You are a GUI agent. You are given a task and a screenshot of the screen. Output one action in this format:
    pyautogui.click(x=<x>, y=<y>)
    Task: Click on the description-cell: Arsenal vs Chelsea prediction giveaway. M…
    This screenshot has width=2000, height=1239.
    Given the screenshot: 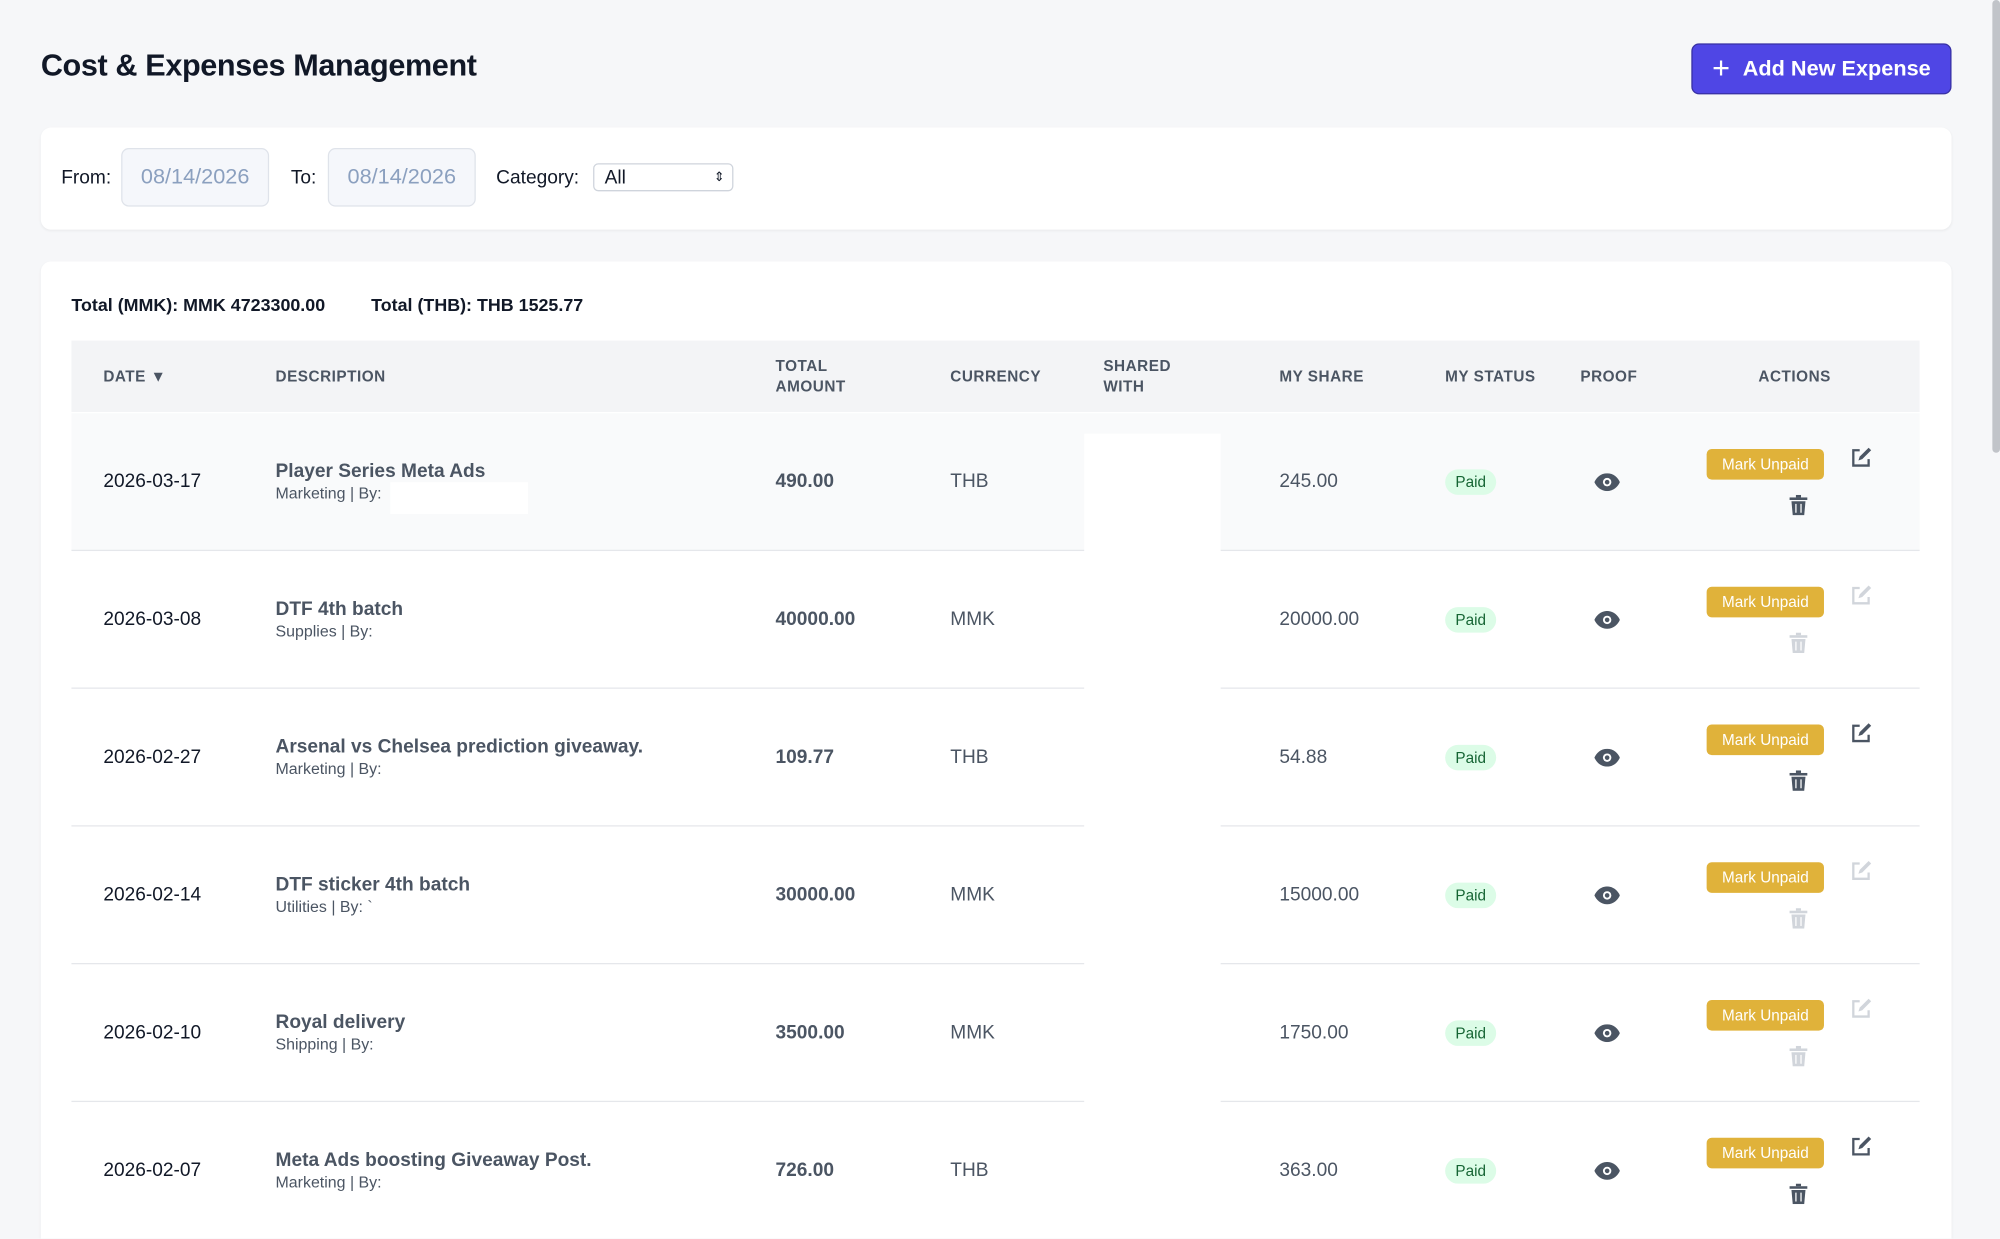 What is the action you would take?
    pyautogui.click(x=460, y=757)
    